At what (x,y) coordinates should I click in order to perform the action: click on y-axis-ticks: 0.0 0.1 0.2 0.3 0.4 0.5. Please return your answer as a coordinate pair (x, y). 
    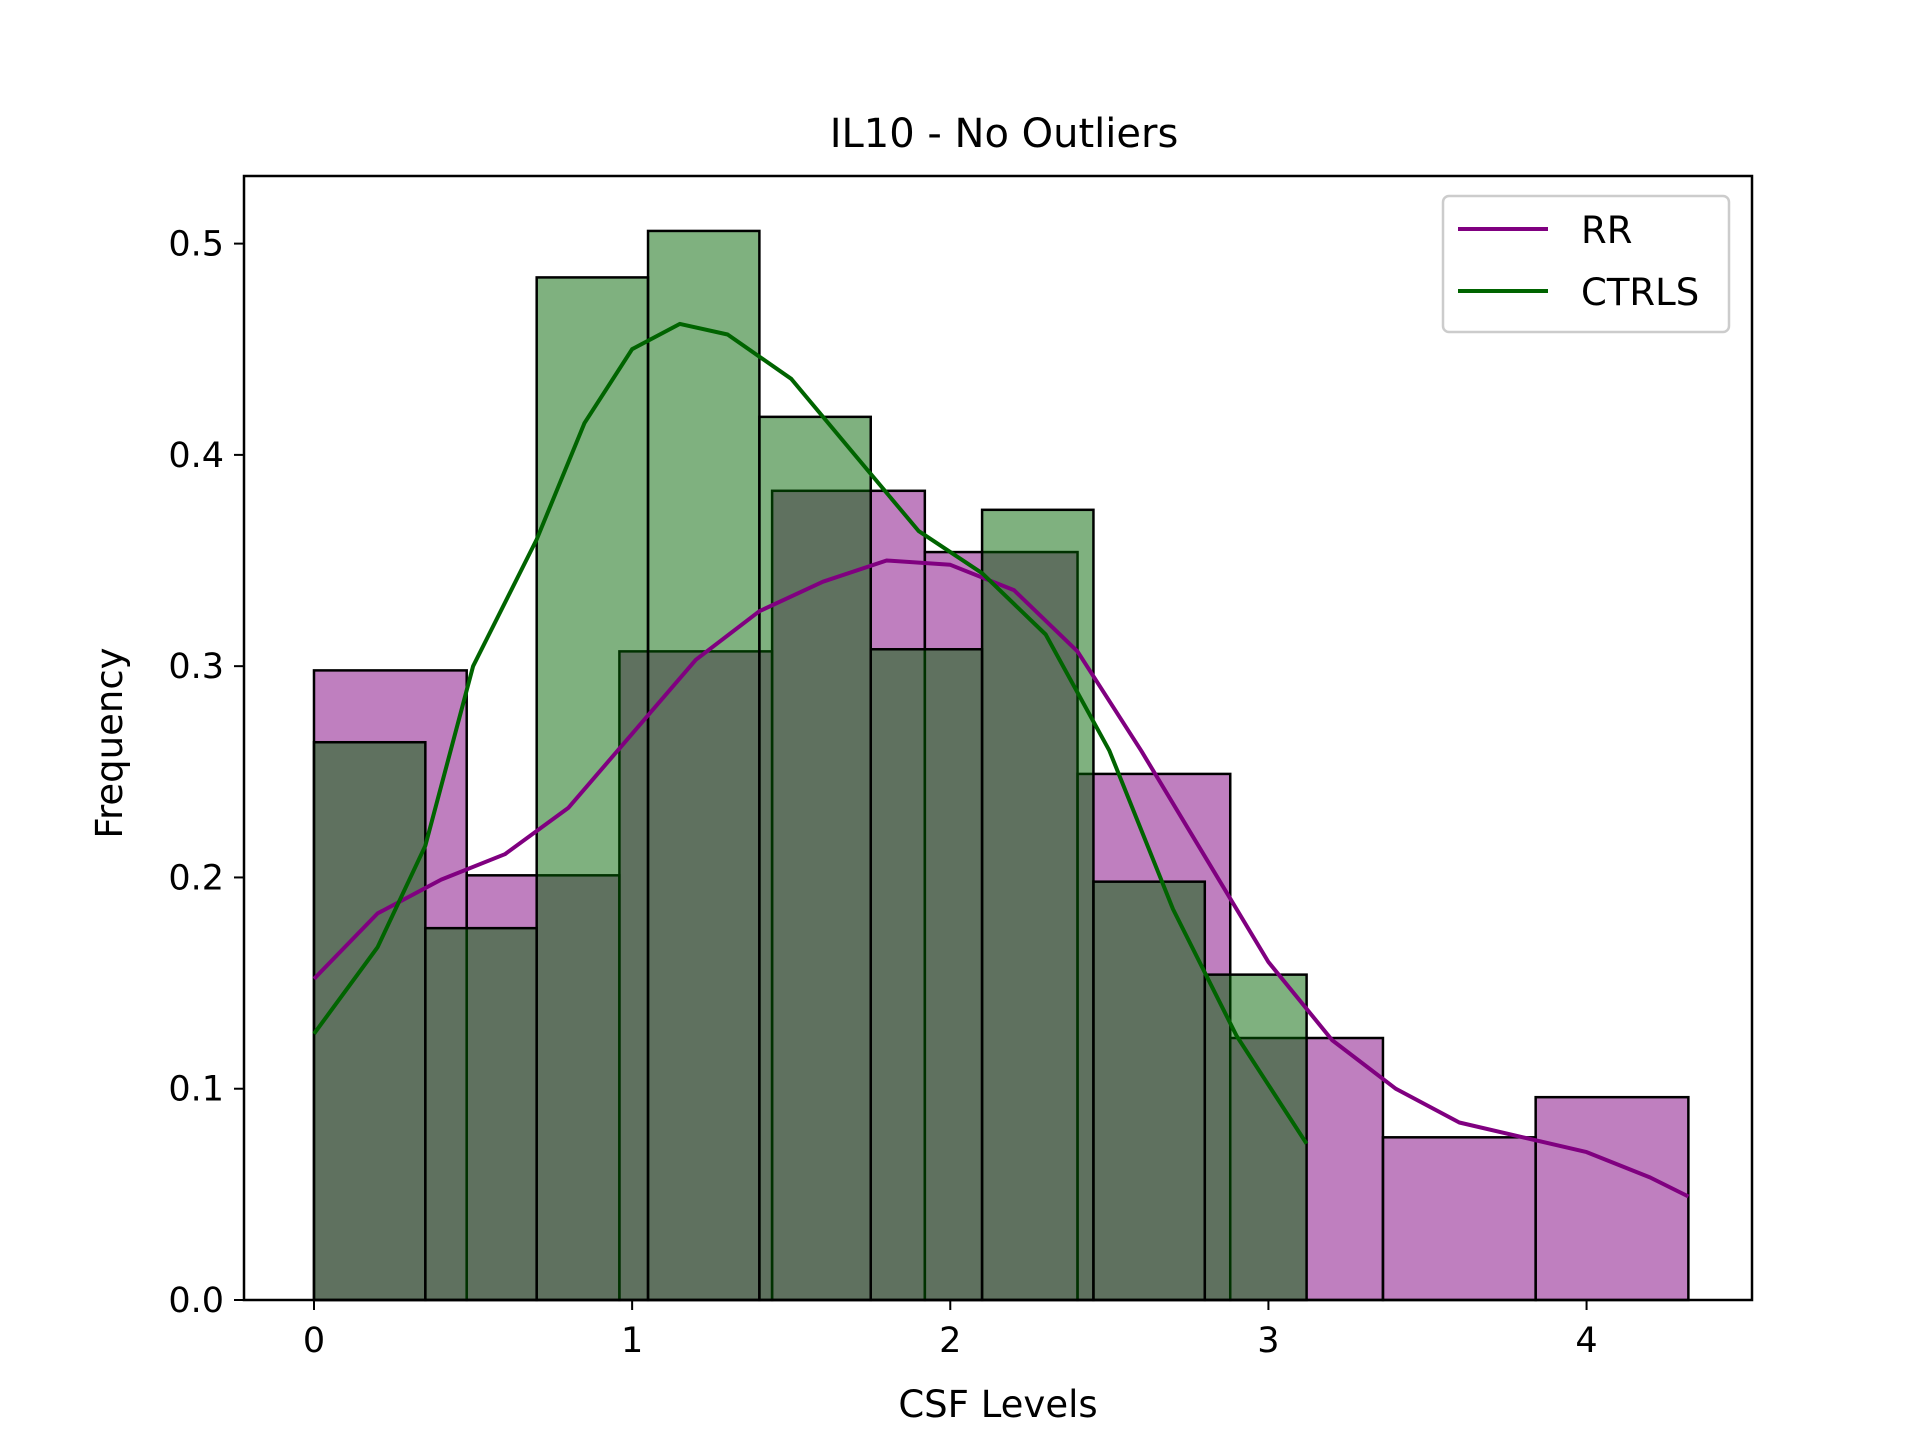
    Looking at the image, I should click on (206, 773).